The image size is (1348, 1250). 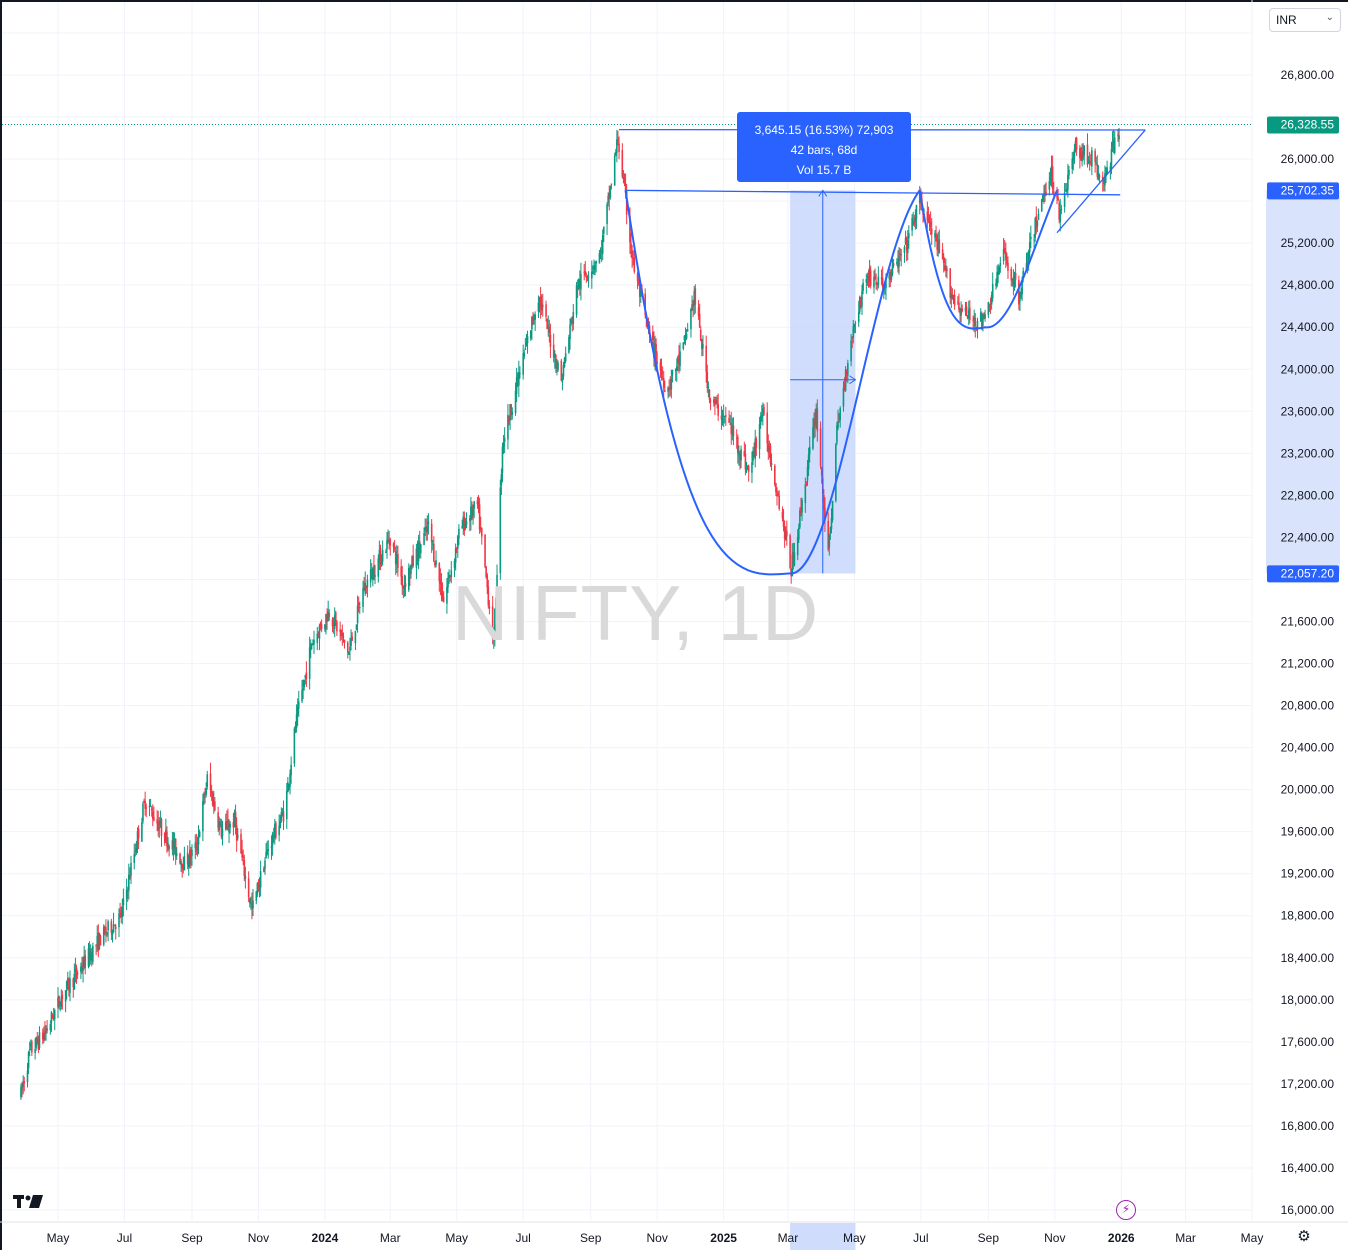 What do you see at coordinates (823, 1236) in the screenshot?
I see `time-axis-range-highlight` at bounding box center [823, 1236].